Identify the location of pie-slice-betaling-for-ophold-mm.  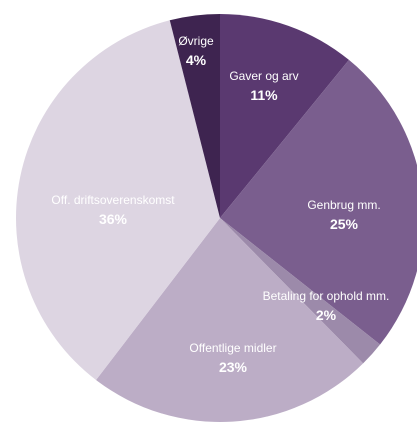
(300, 291).